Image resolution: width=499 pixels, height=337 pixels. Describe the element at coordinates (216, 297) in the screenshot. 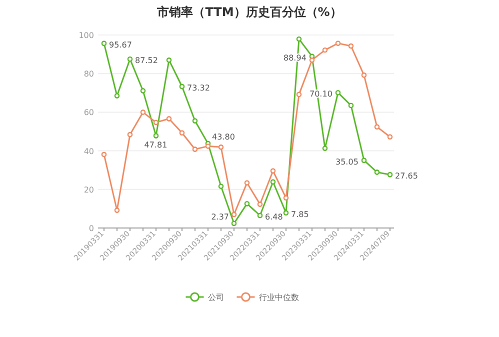

I see `legend-label: 公司` at that location.